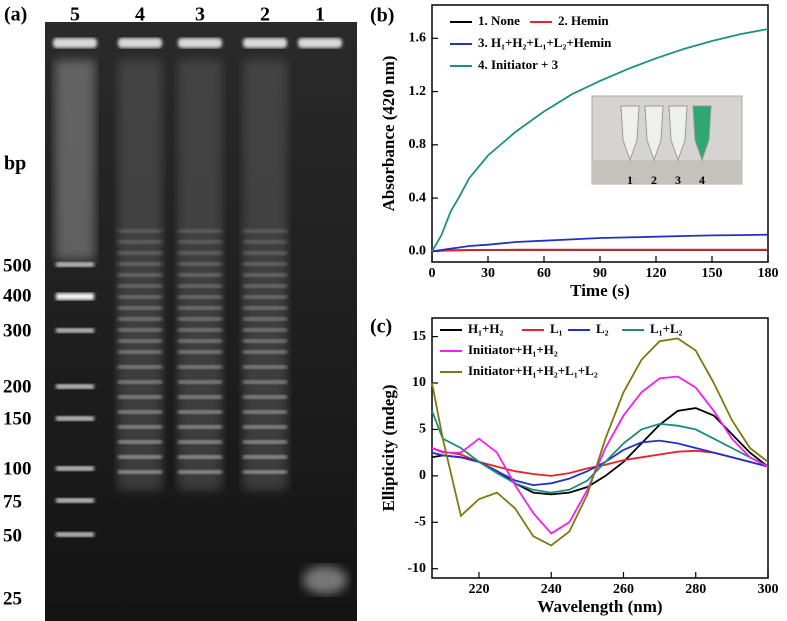 Image resolution: width=787 pixels, height=621 pixels. Describe the element at coordinates (654, 180) in the screenshot. I see `inset-label: 2` at that location.